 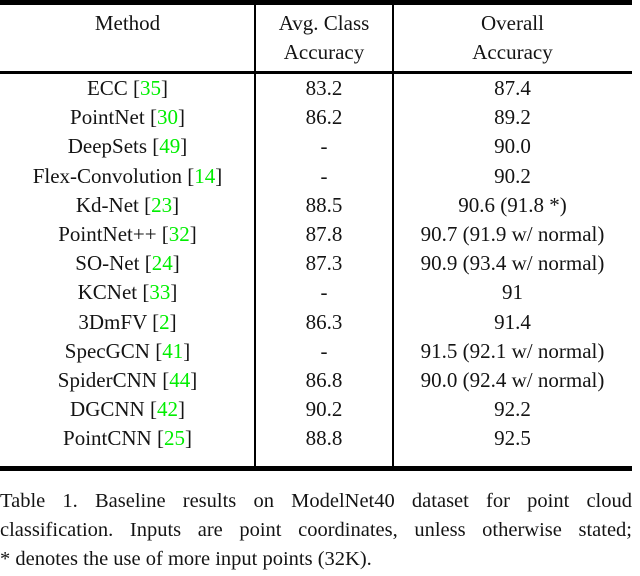 What do you see at coordinates (316, 263) in the screenshot?
I see `table-row: SO-Net [24] 87.3 90.9 (93.4 w/ normal)` at bounding box center [316, 263].